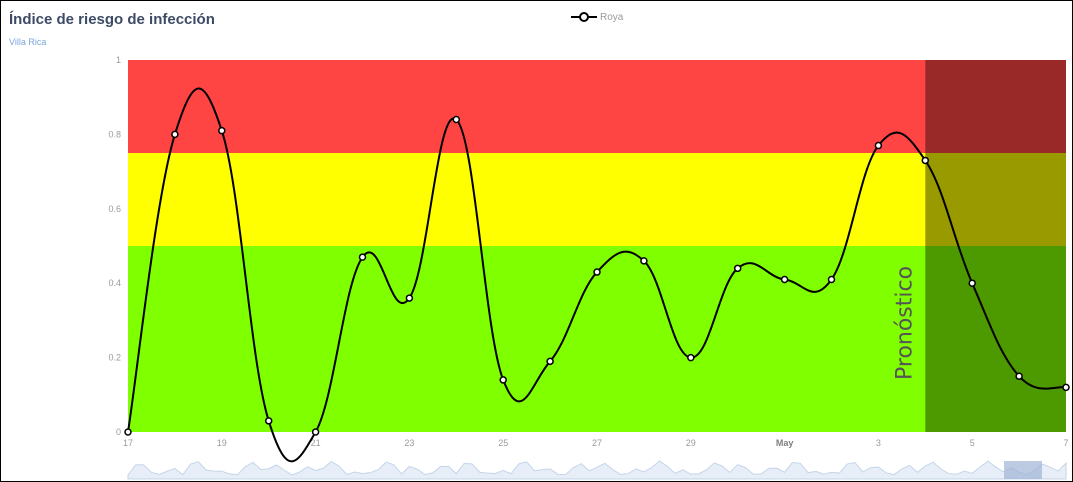  Describe the element at coordinates (584, 17) in the screenshot. I see `legend-line-marker-icon` at that location.